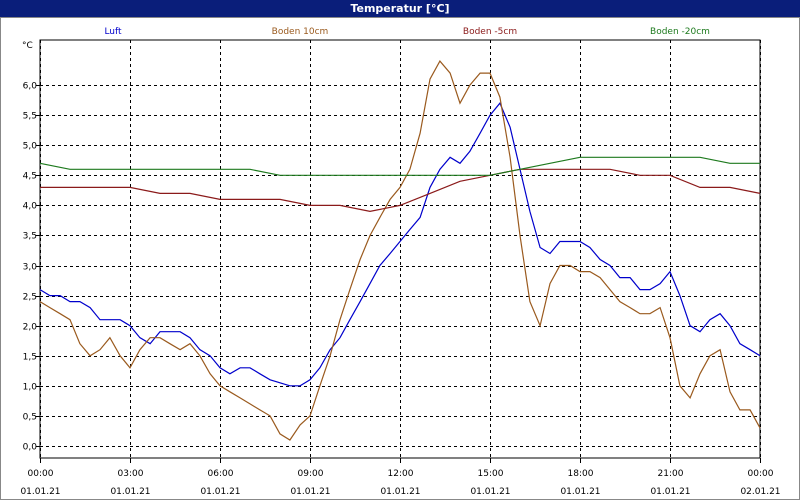 Image resolution: width=800 pixels, height=500 pixels. I want to click on x-tick-time-label: 21:00, so click(671, 474).